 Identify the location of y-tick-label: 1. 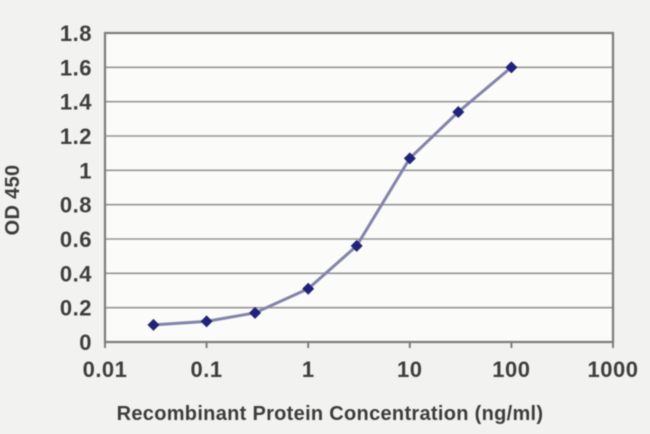
(85, 170).